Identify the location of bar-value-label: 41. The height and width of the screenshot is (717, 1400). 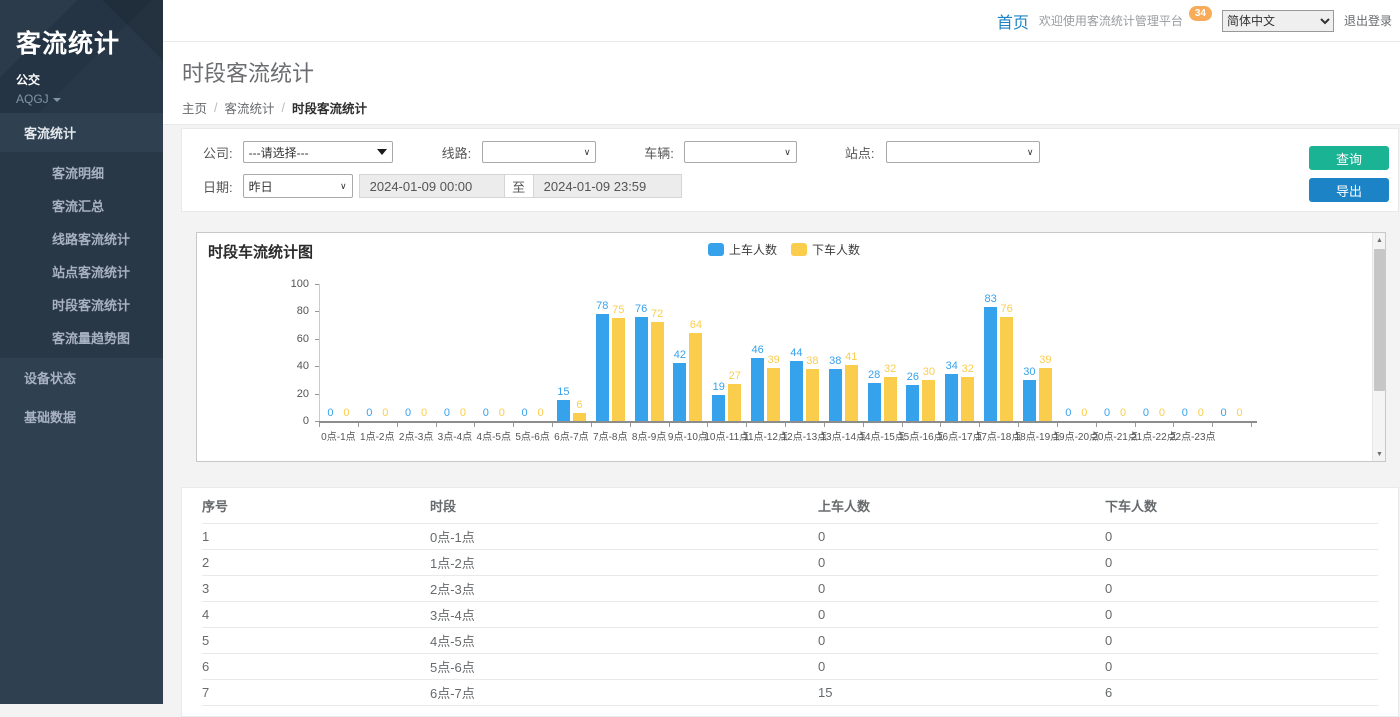
(851, 356).